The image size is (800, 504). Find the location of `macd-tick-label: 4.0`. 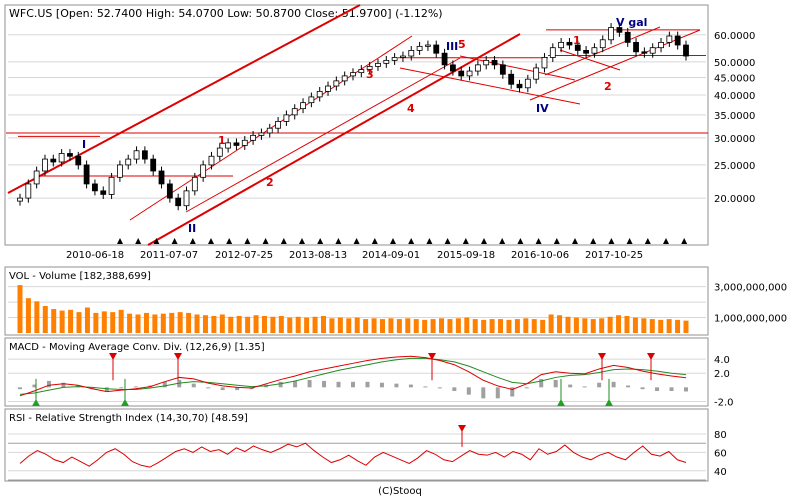

macd-tick-label: 4.0 is located at coordinates (722, 360).